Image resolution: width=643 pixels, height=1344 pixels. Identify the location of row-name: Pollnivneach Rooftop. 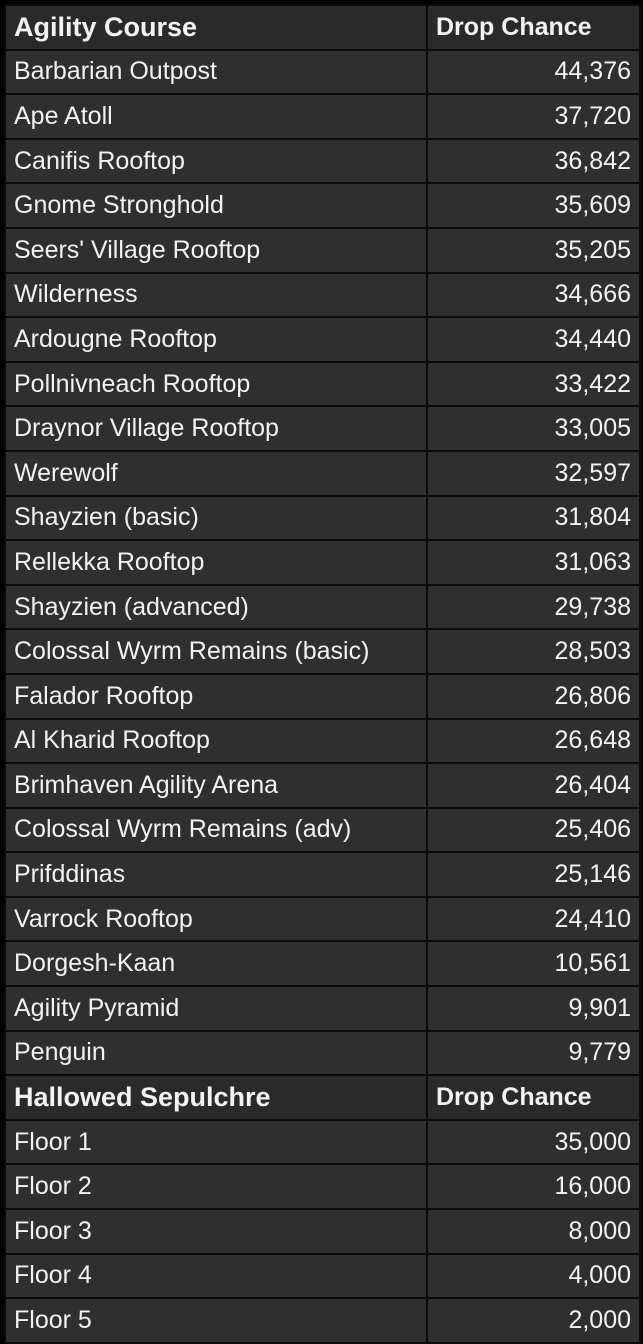
(216, 384).